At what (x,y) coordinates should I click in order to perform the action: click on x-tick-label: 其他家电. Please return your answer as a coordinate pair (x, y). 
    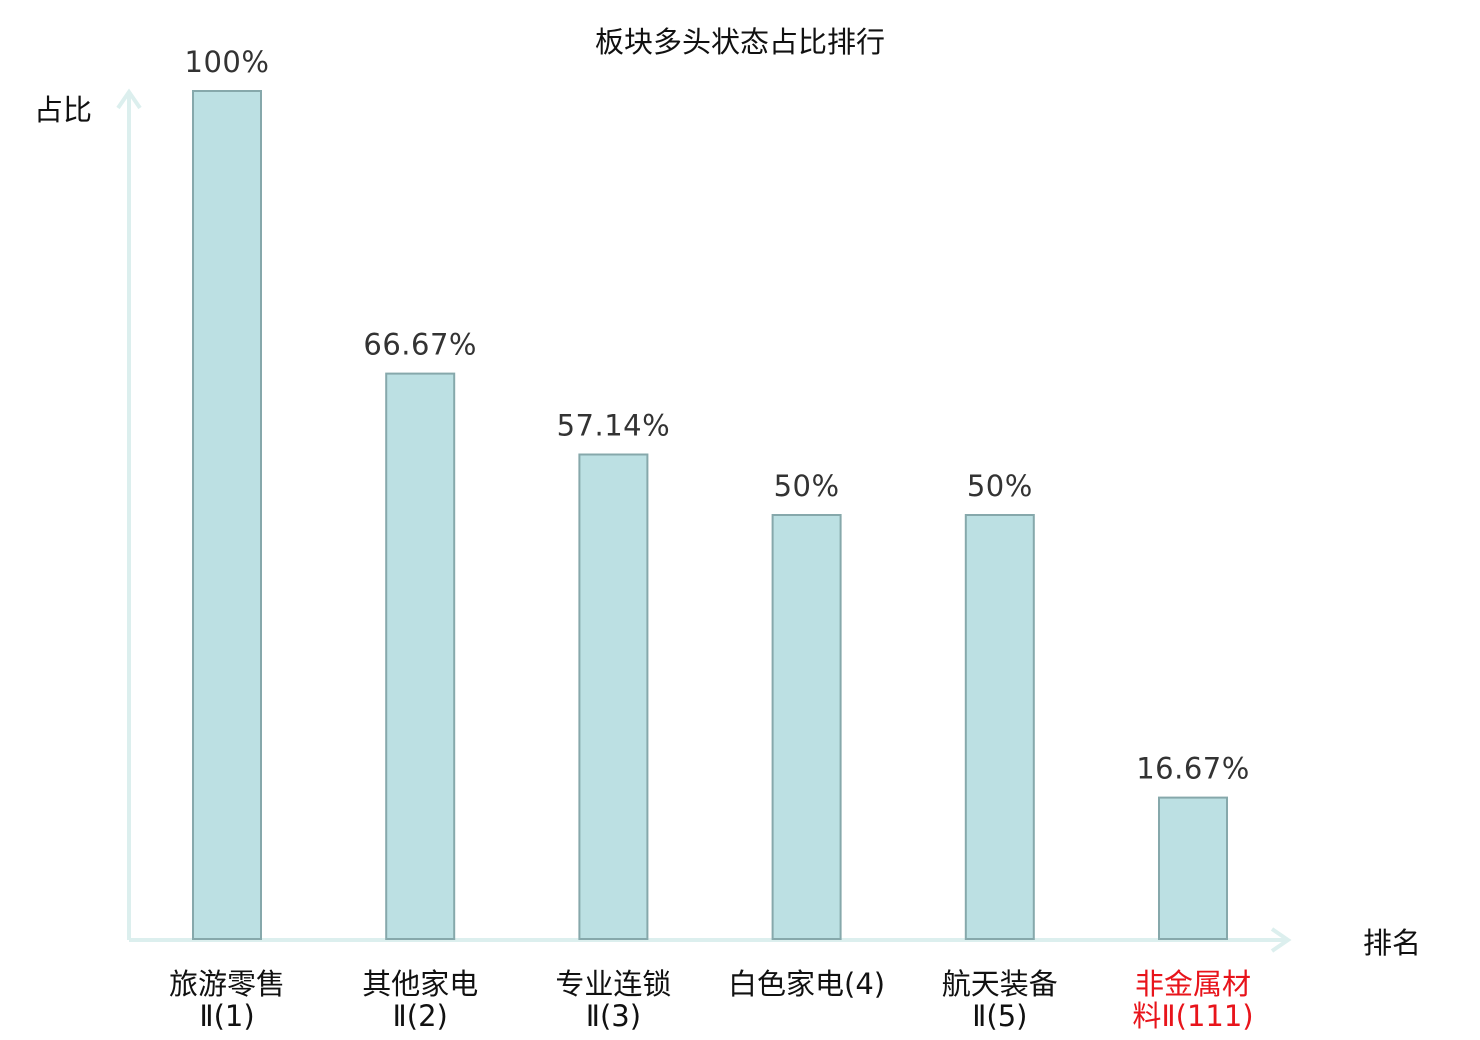
    Looking at the image, I should click on (420, 984).